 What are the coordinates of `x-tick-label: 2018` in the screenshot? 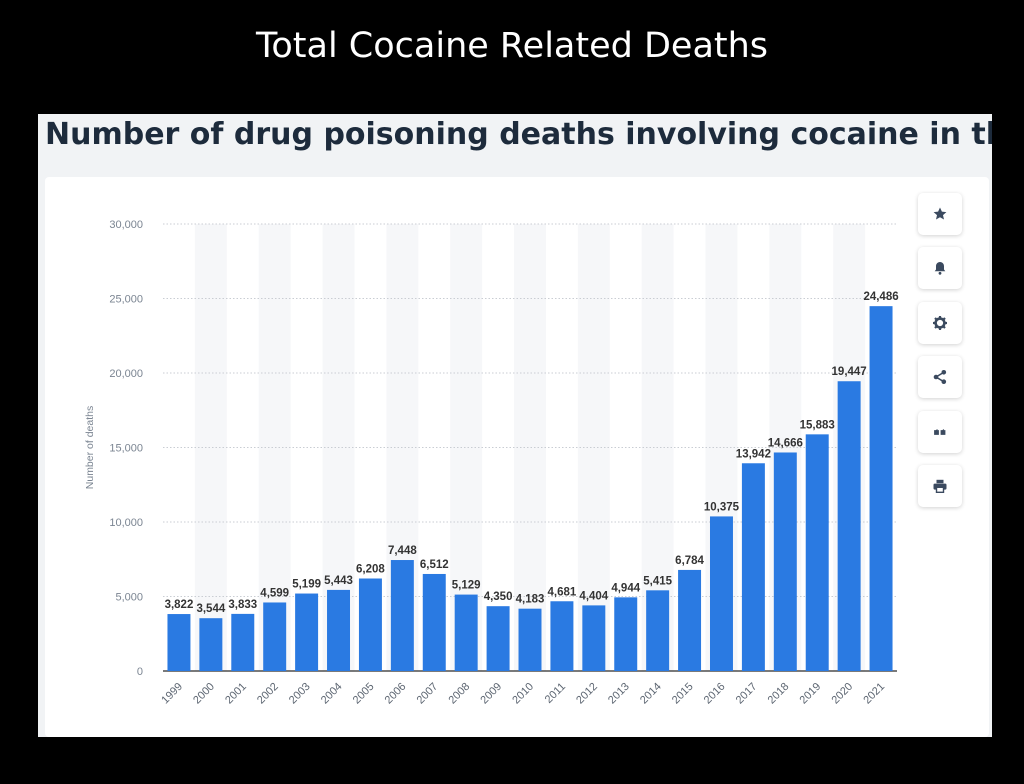 It's located at (779, 694).